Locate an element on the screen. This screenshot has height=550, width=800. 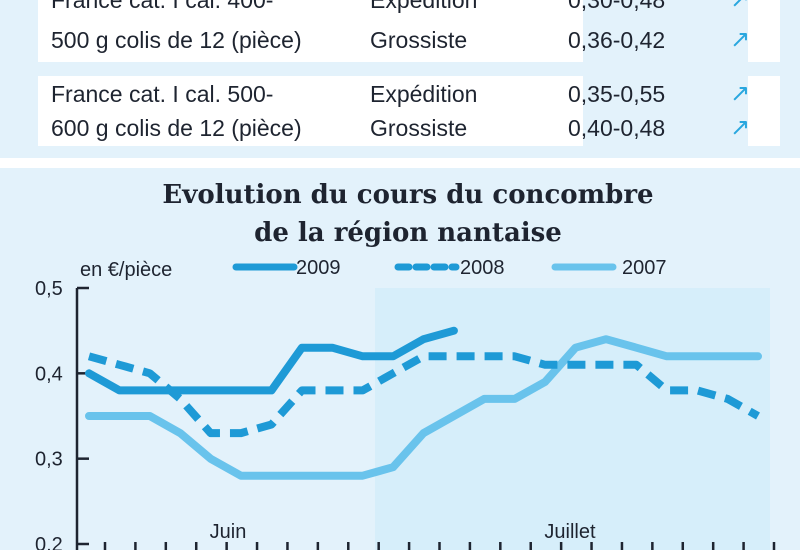
product-line: France cat. I cal. 500- is located at coordinates (162, 94).